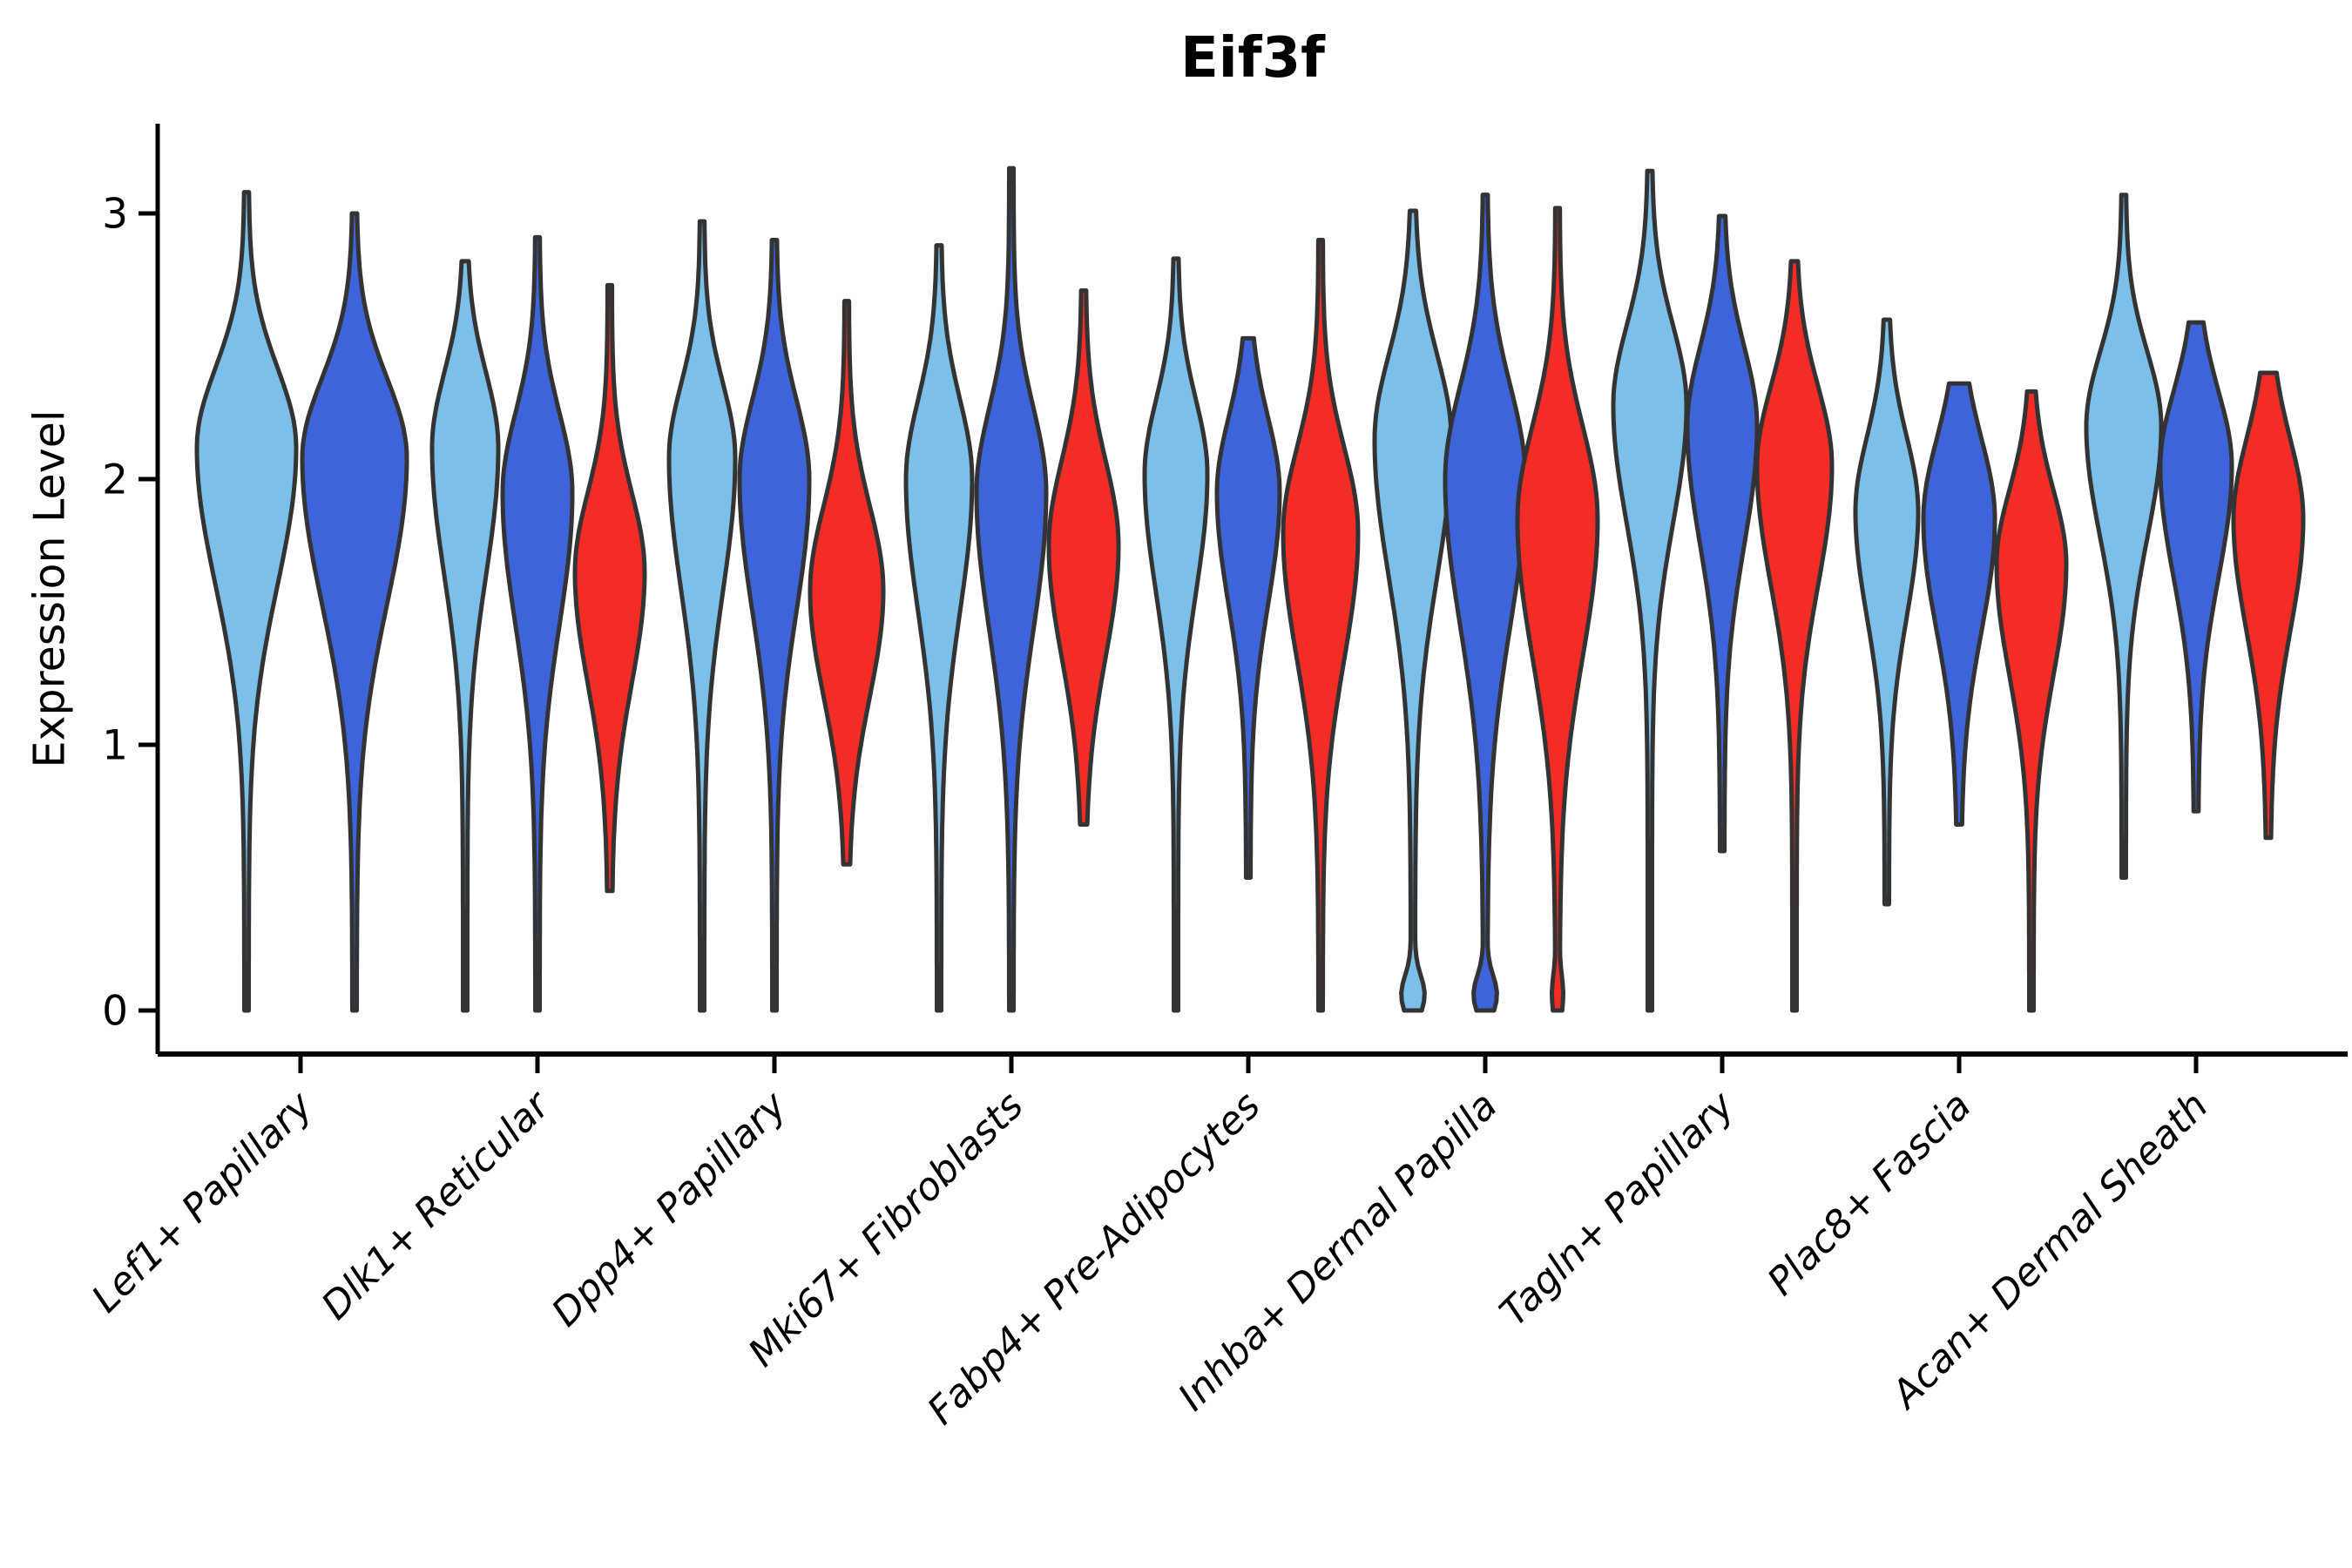 This screenshot has width=2352, height=1568. What do you see at coordinates (115, 480) in the screenshot?
I see `y-tick-label: 2` at bounding box center [115, 480].